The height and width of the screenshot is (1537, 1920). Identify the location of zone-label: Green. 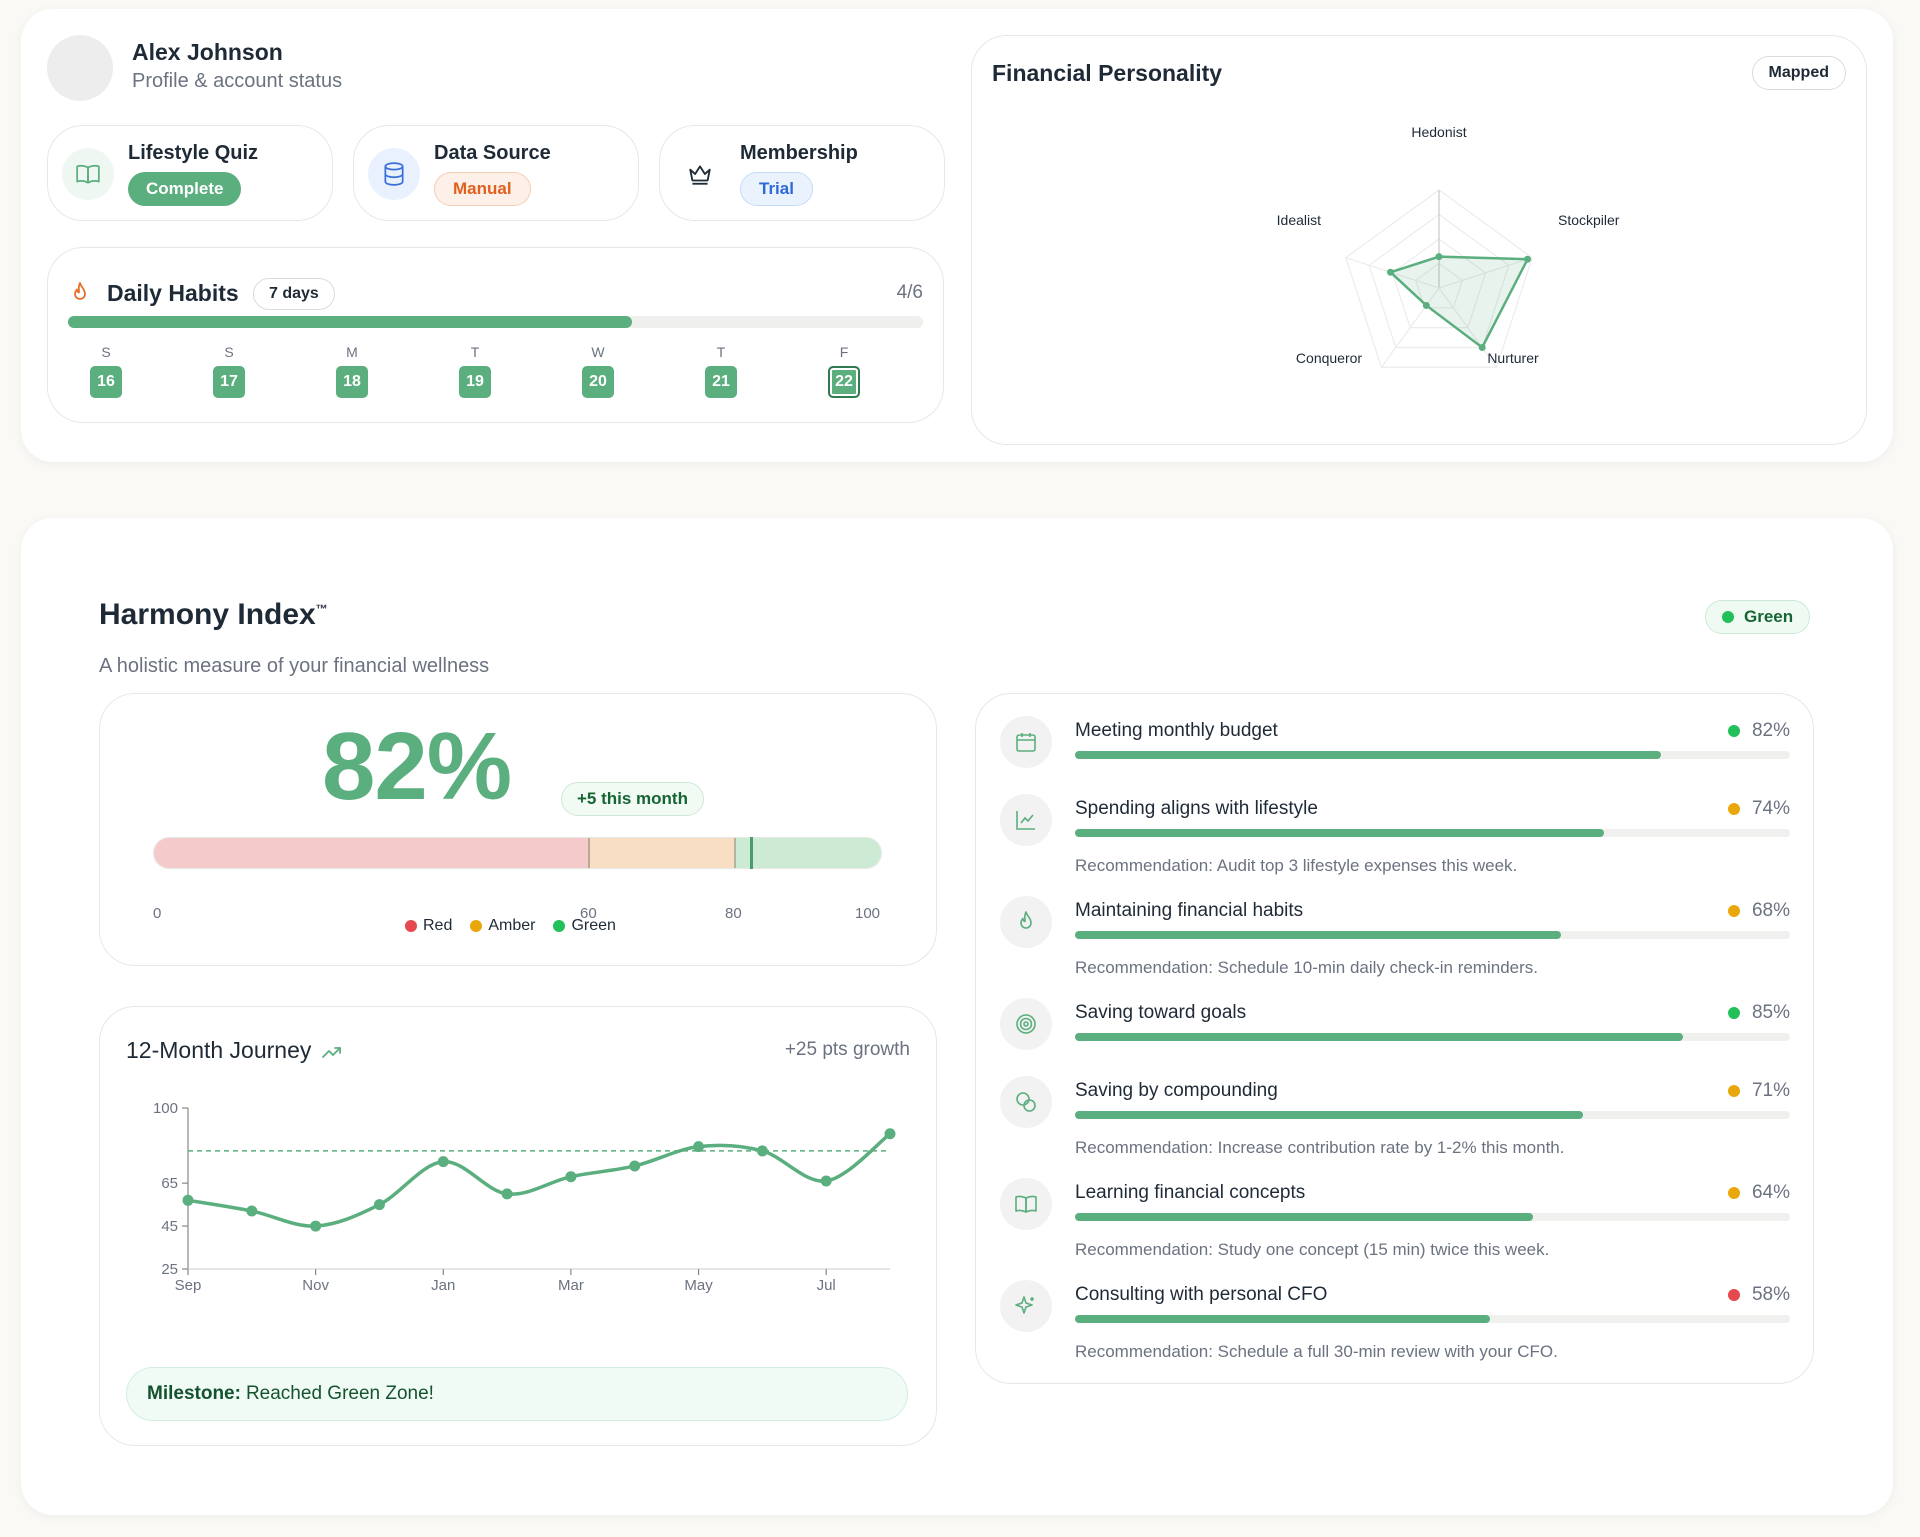
(1769, 616).